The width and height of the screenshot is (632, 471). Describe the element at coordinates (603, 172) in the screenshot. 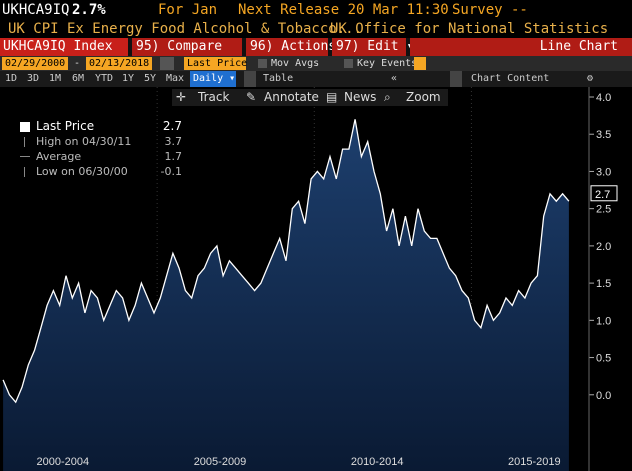

I see `y-tick-label: 3.0` at that location.